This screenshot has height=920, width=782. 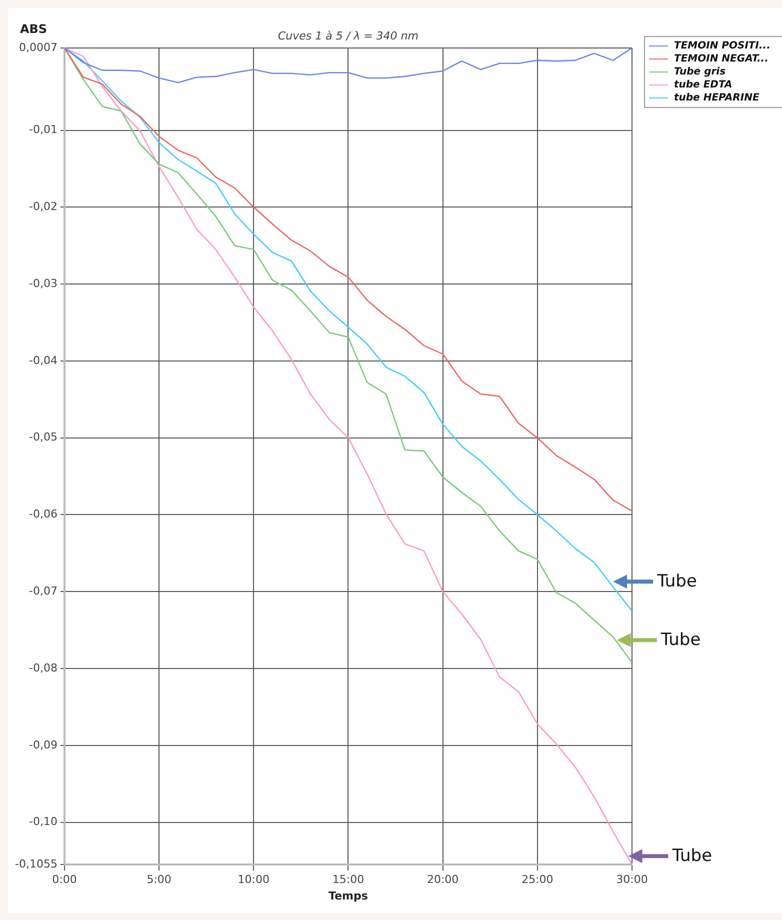 What do you see at coordinates (159, 879) in the screenshot?
I see `x-tick-label: 5:00` at bounding box center [159, 879].